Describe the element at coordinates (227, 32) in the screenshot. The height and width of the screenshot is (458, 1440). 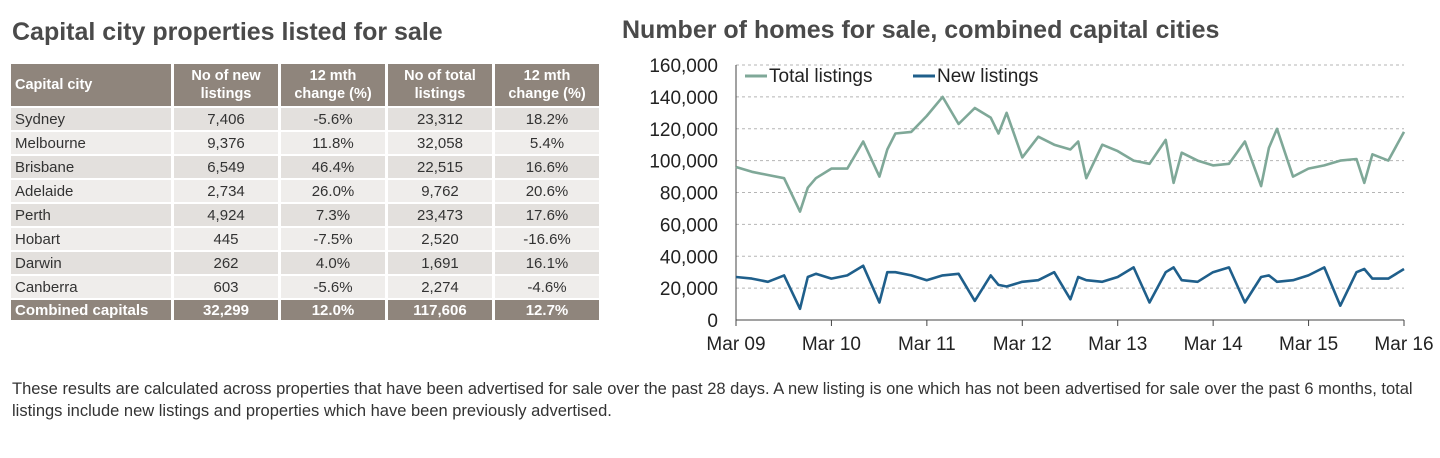
I see `table-title: Capital city properties listed for sale` at that location.